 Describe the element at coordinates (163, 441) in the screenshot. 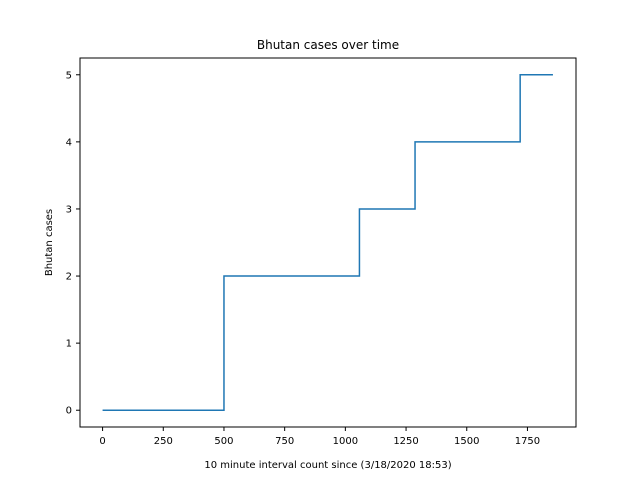

I see `x-tick-label: 250` at that location.